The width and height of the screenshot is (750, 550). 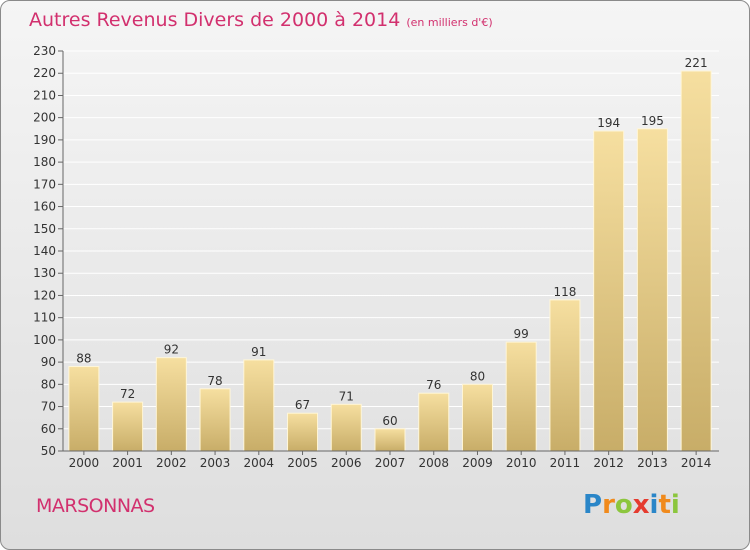 What do you see at coordinates (44, 295) in the screenshot?
I see `y-tick-label: 120` at bounding box center [44, 295].